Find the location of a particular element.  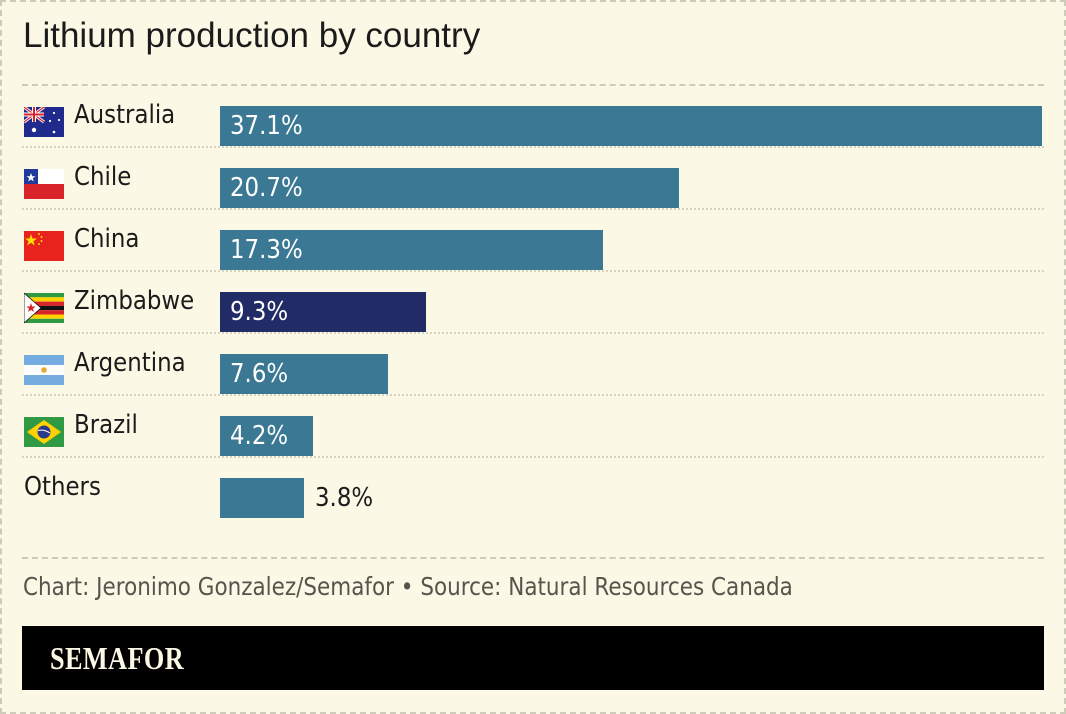

value-label: 37.1% is located at coordinates (266, 126).